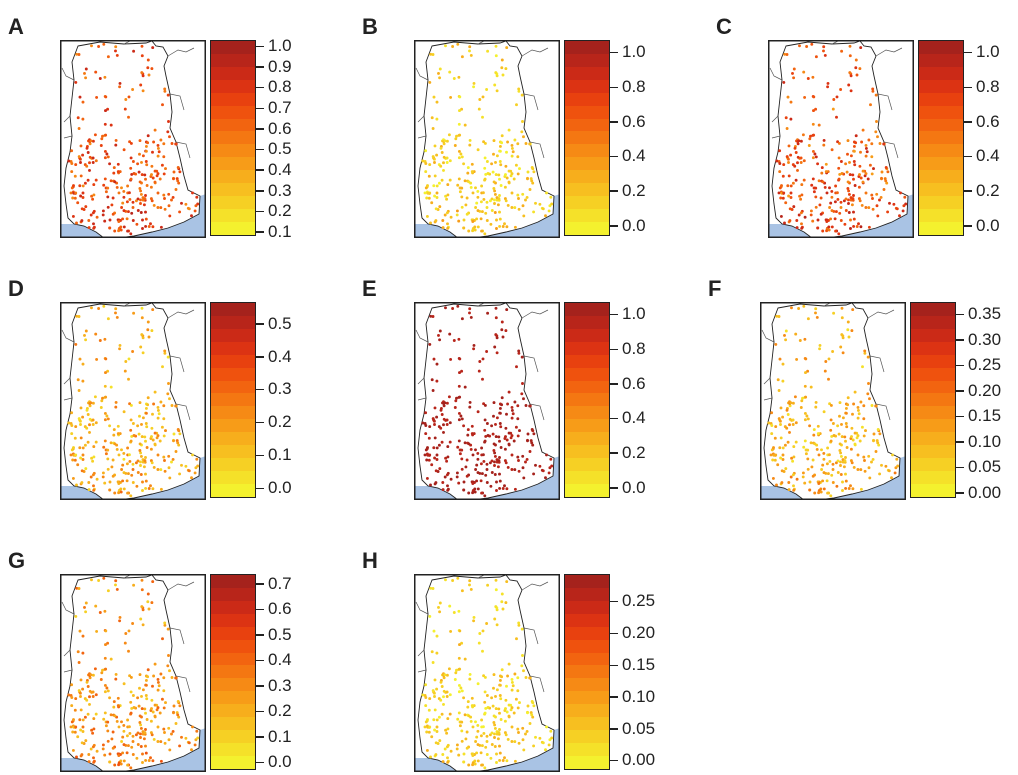 Image resolution: width=1018 pixels, height=775 pixels. I want to click on panel-label: G, so click(17, 560).